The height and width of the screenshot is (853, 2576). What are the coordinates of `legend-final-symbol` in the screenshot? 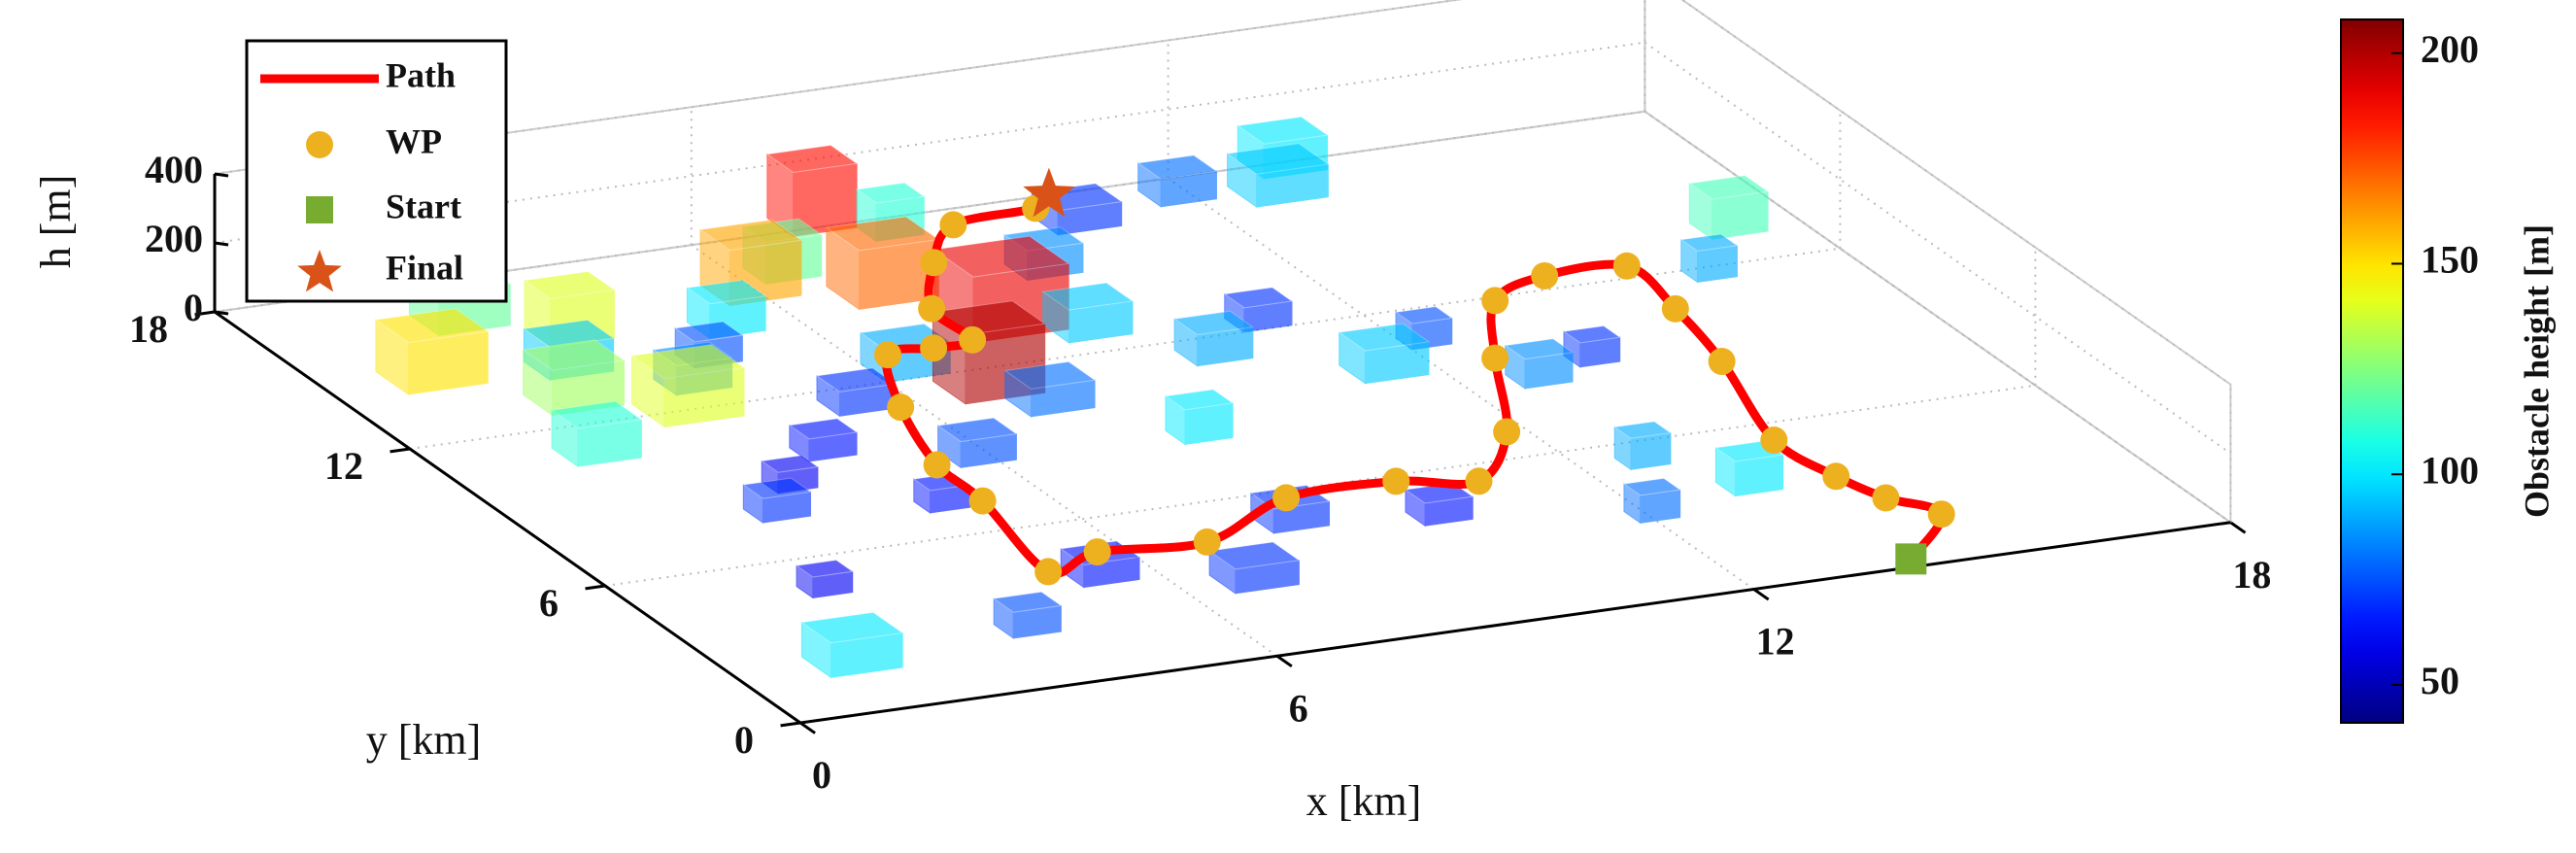 It's located at (319, 271).